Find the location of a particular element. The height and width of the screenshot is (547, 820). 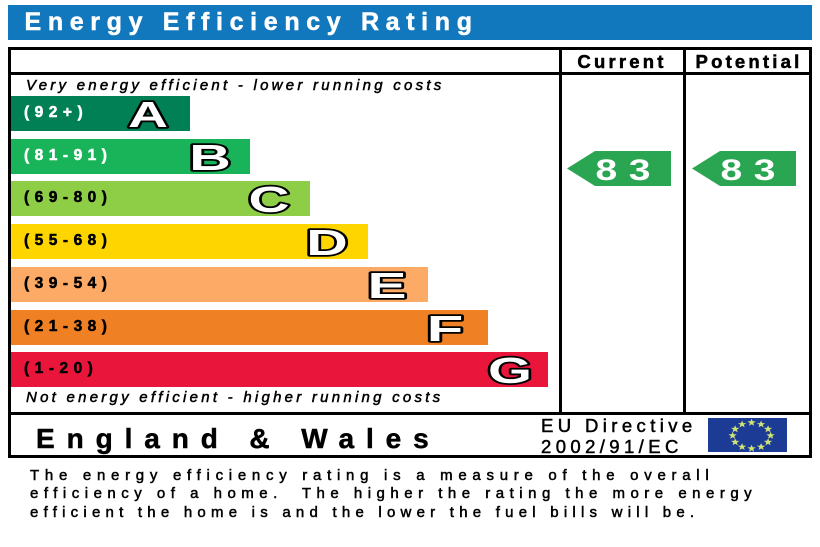

svg-text: A is located at coordinates (148, 114).